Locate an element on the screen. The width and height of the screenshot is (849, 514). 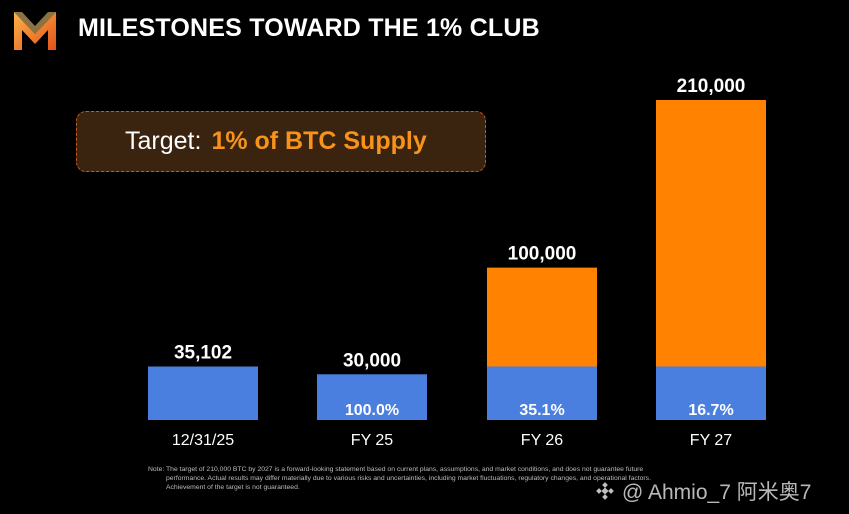
watermark: @ Ahmio_7 阿米奥7 is located at coordinates (702, 491).